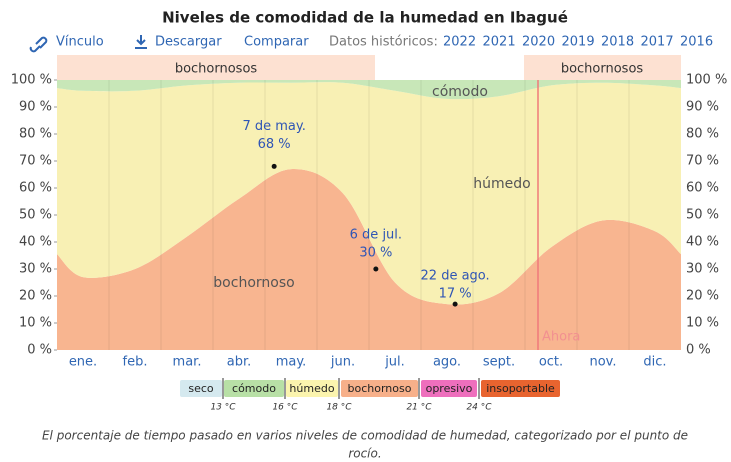 This screenshot has width=731, height=462. I want to click on threshold-label: 13 °C, so click(223, 408).